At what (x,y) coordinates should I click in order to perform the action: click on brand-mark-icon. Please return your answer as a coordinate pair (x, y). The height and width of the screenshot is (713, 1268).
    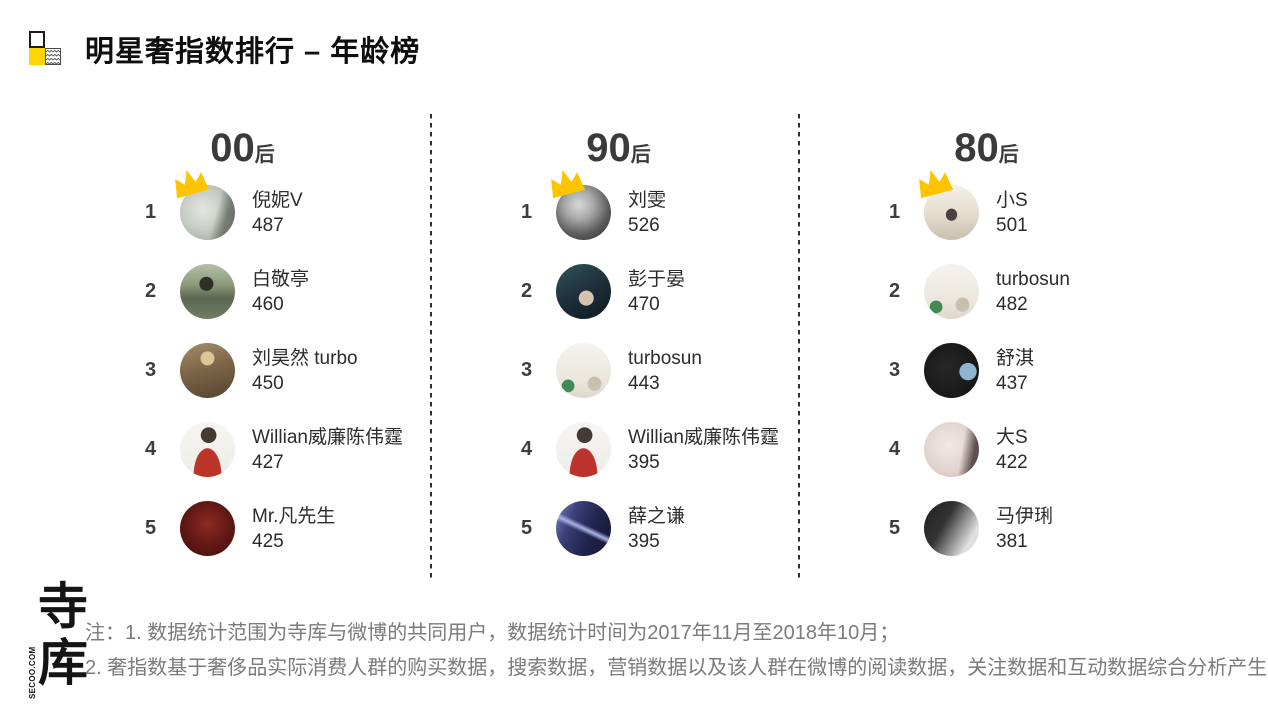
    Looking at the image, I should click on (45, 48).